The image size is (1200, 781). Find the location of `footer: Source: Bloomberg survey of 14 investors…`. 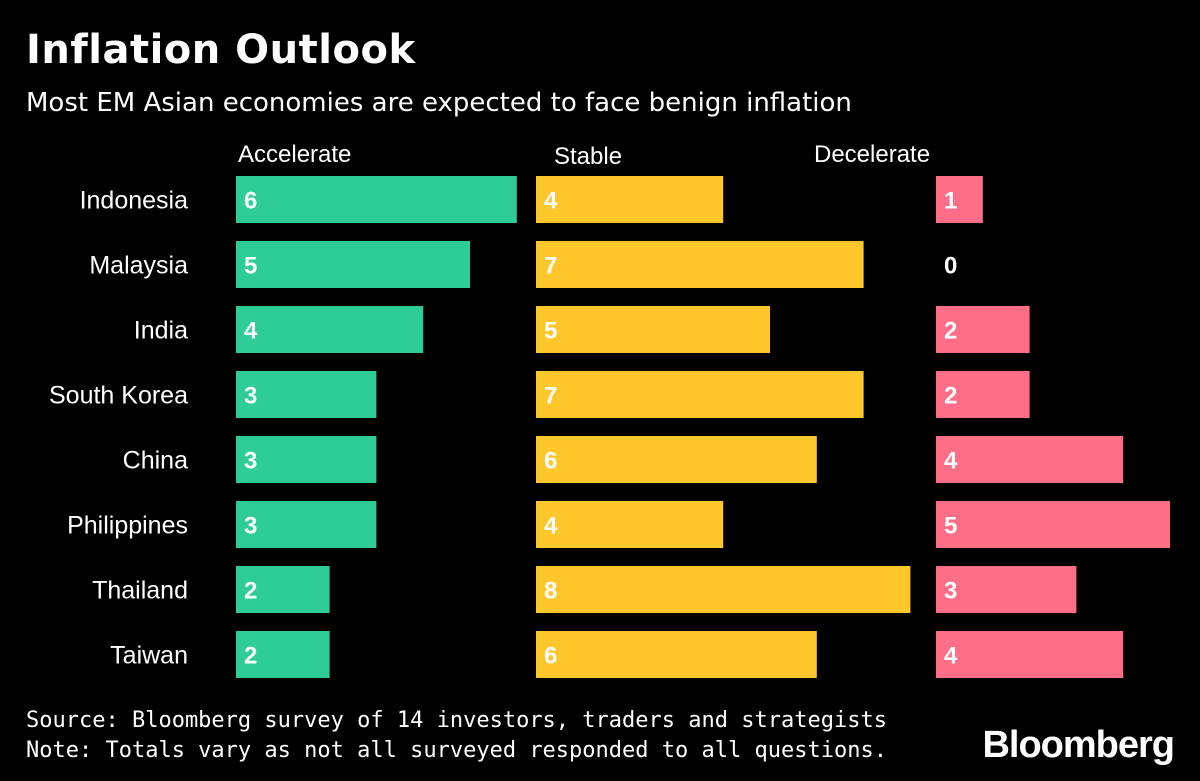

footer: Source: Bloomberg survey of 14 investors… is located at coordinates (456, 736).